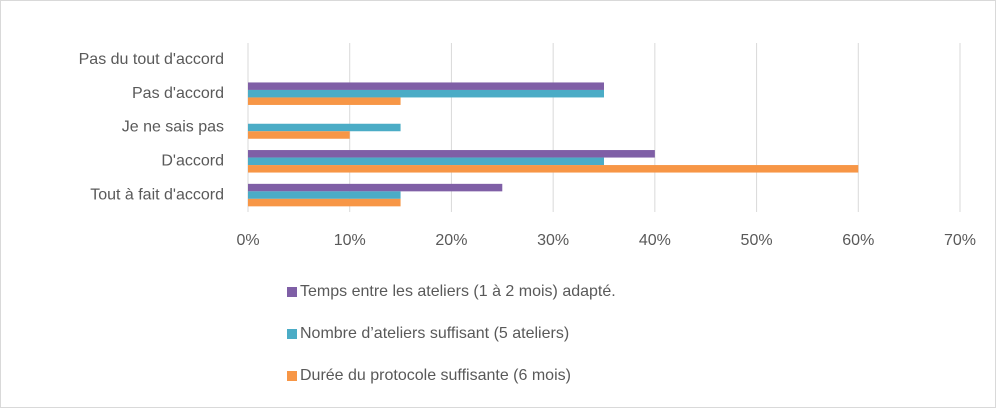  What do you see at coordinates (157, 194) in the screenshot?
I see `y-tick-label: Tout à fait d'accord` at bounding box center [157, 194].